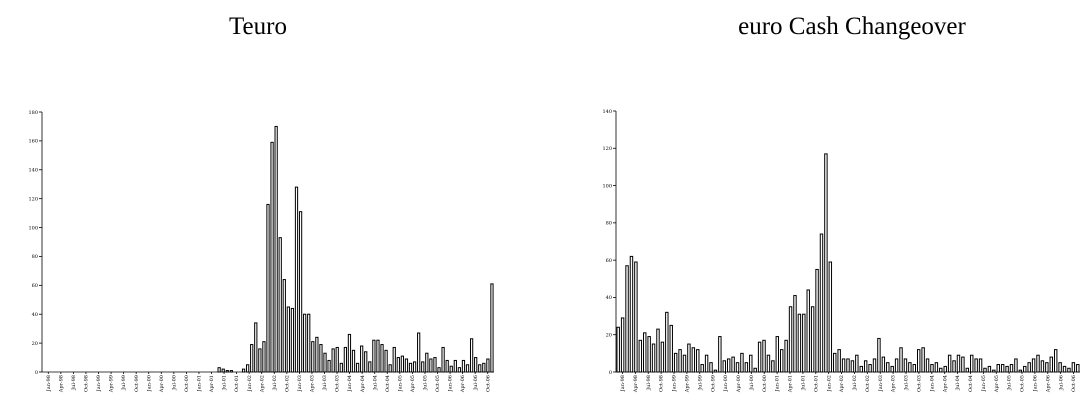  What do you see at coordinates (250, 383) in the screenshot?
I see `x-tick-label: Jan-02` at bounding box center [250, 383].